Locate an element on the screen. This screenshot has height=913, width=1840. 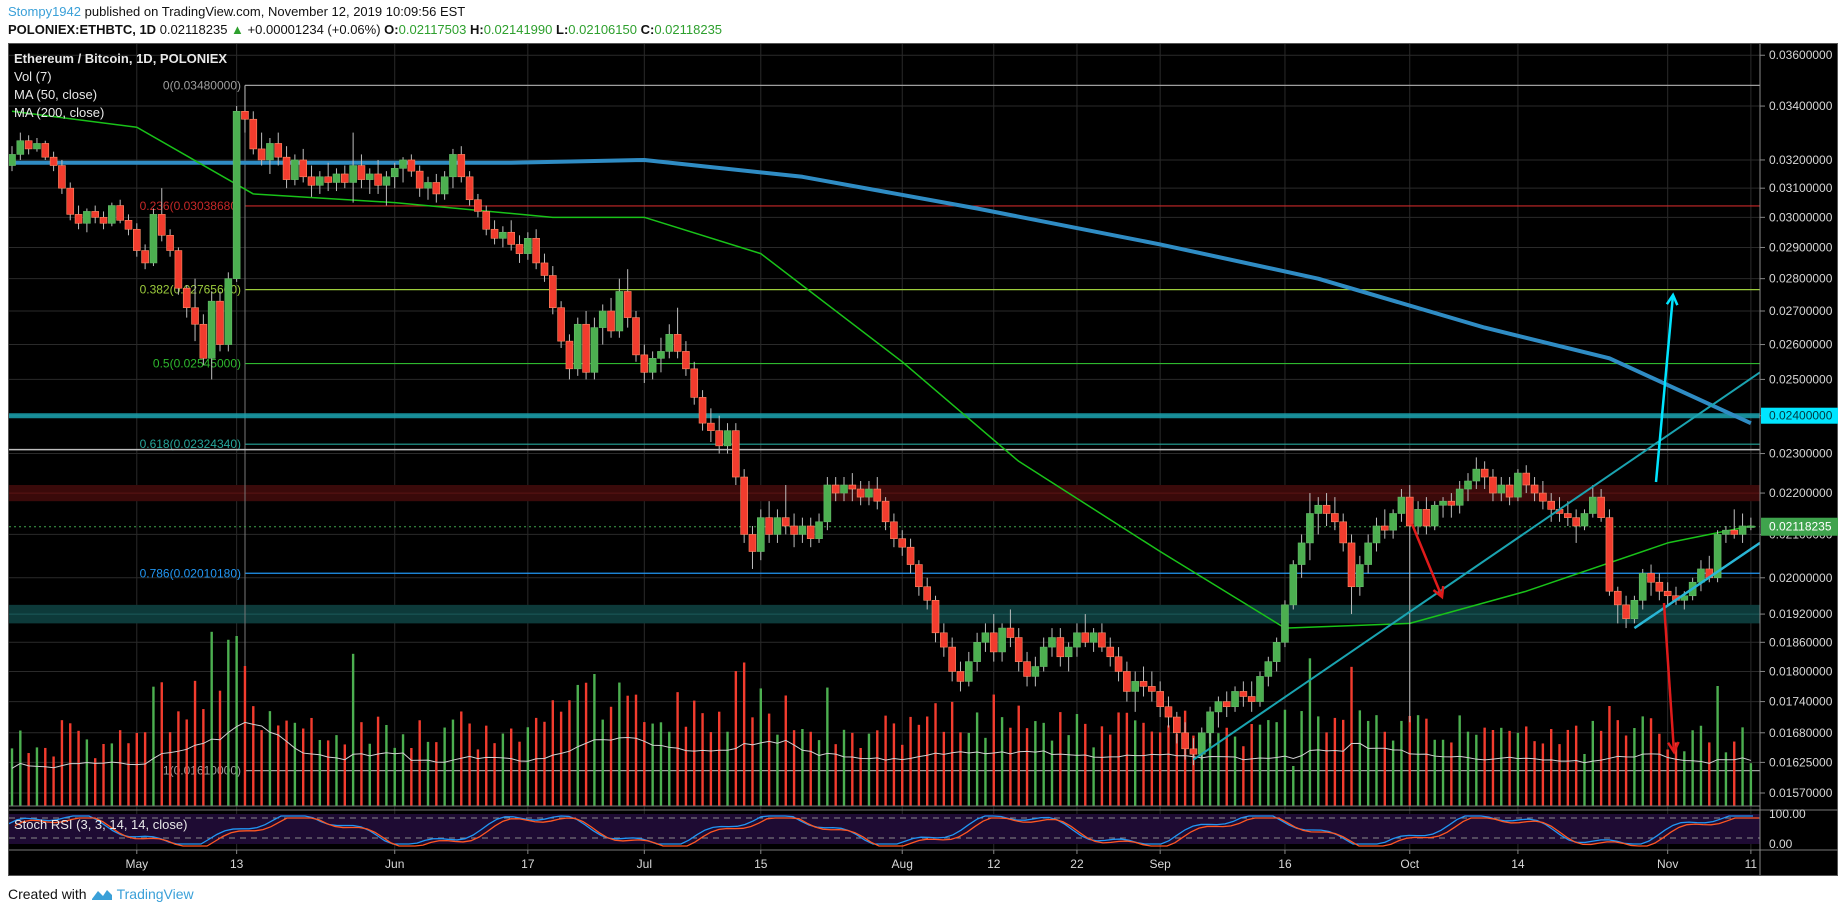
price-tick-label: 0.01860000 is located at coordinates (1801, 642).